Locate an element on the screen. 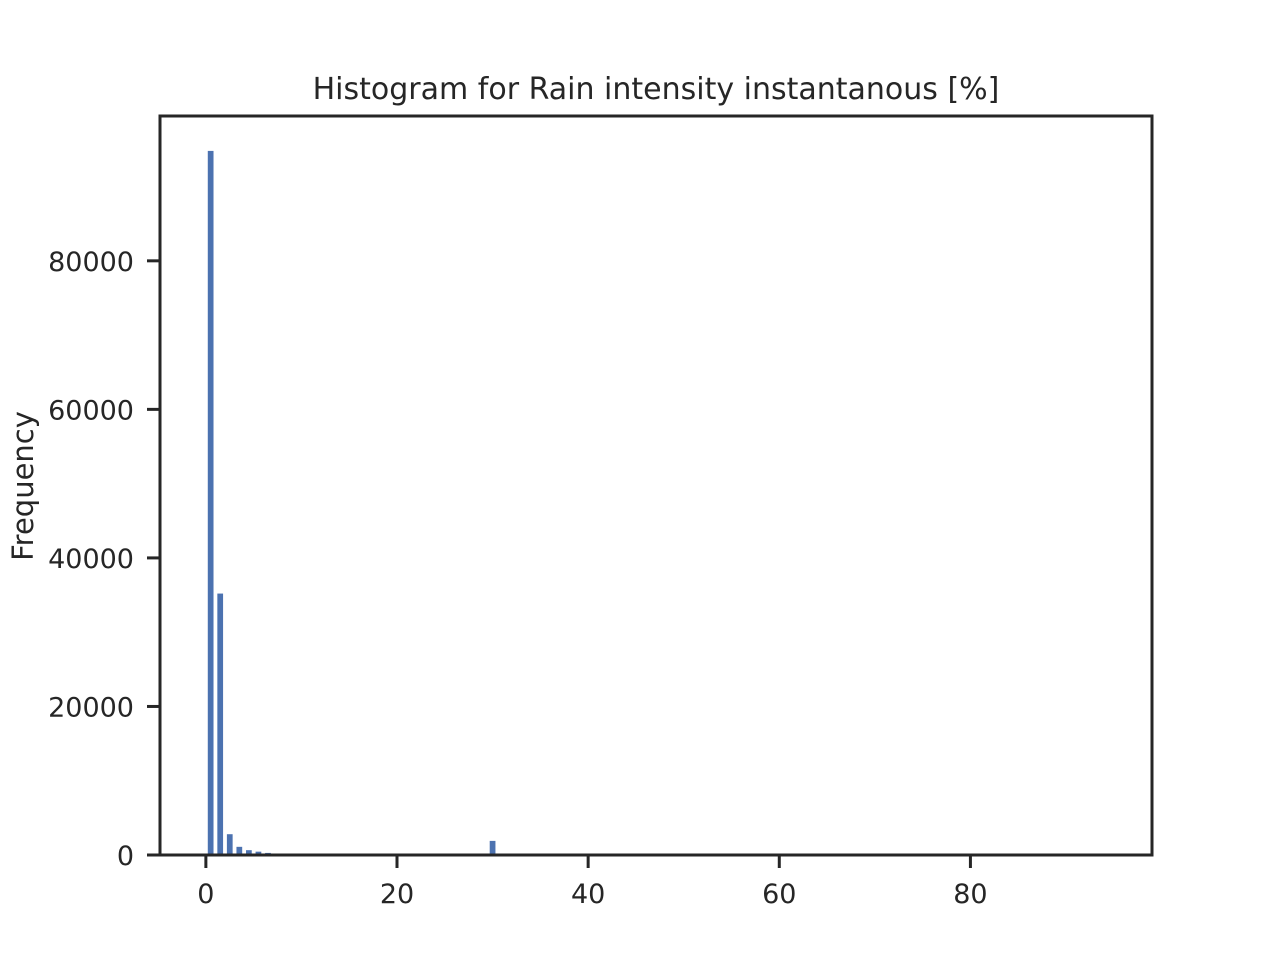 The width and height of the screenshot is (1280, 960). y-tick-label-4: 80000 is located at coordinates (91, 262).